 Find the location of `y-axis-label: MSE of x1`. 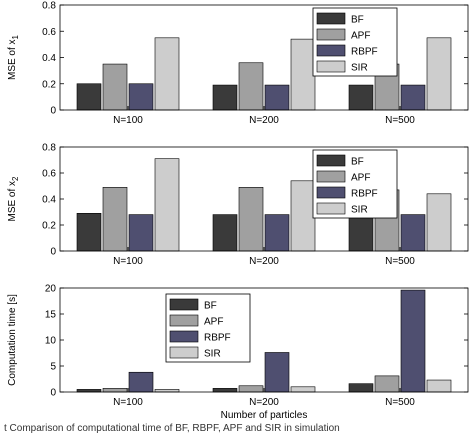

y-axis-label: MSE of x1 is located at coordinates (13, 57).